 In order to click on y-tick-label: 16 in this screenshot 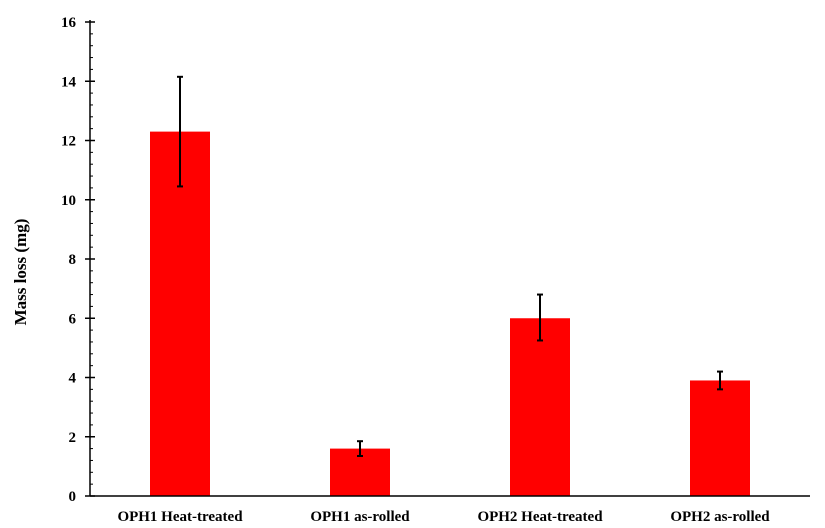, I will do `click(69, 23)`.